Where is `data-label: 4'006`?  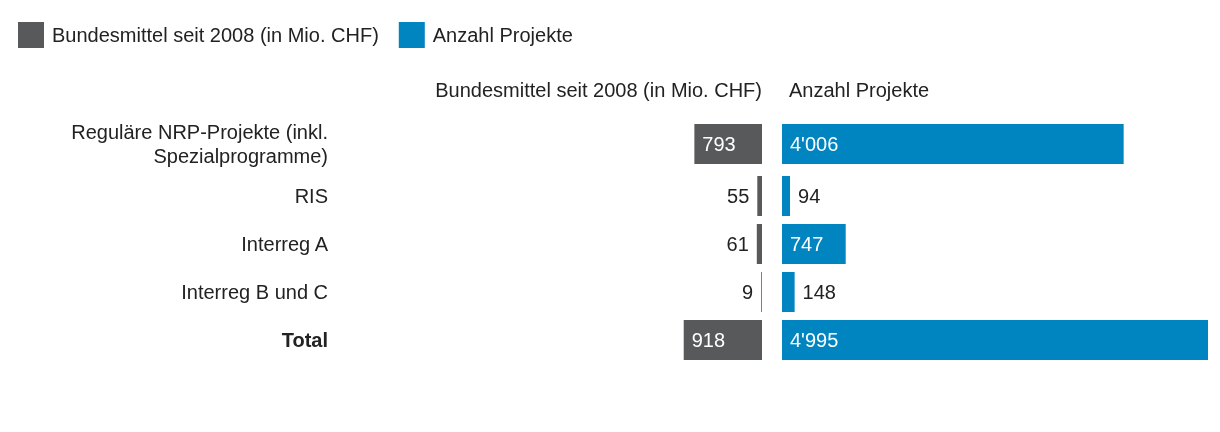
data-label: 4'006 is located at coordinates (814, 144).